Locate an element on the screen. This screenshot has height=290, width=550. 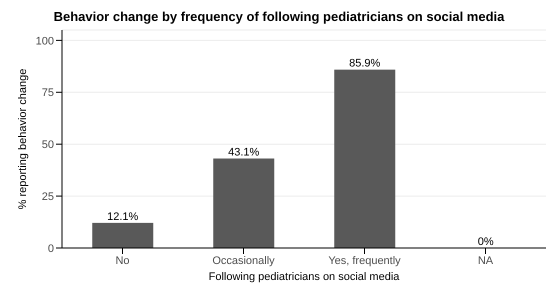
data-label: 0% is located at coordinates (486, 242).